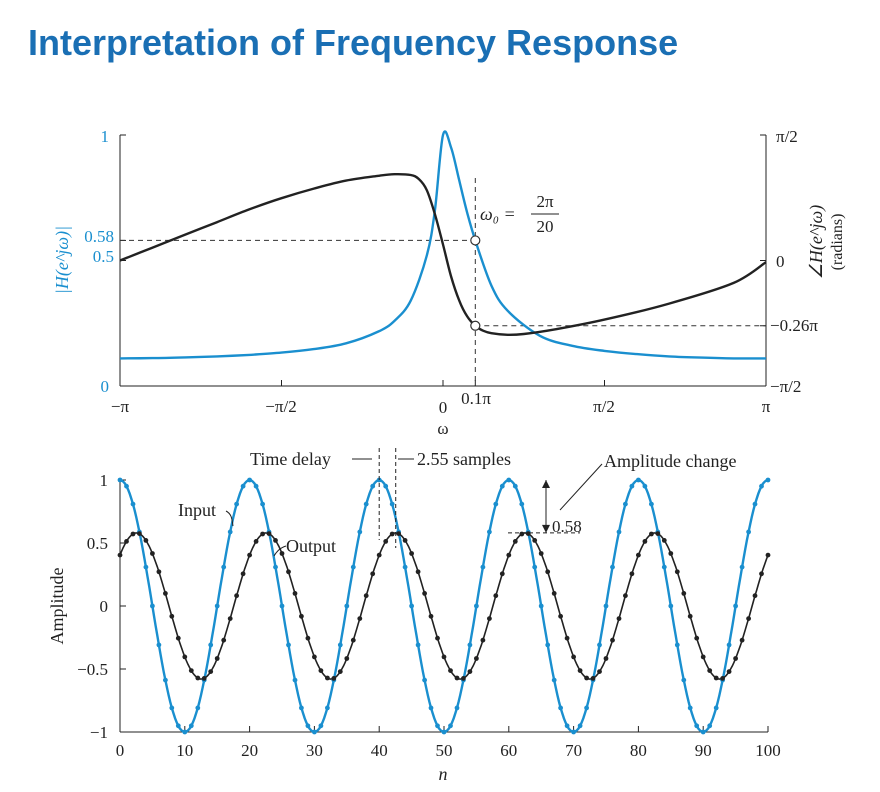  What do you see at coordinates (837, 242) in the screenshot?
I see `right-axis-subtitle: (radians)` at bounding box center [837, 242].